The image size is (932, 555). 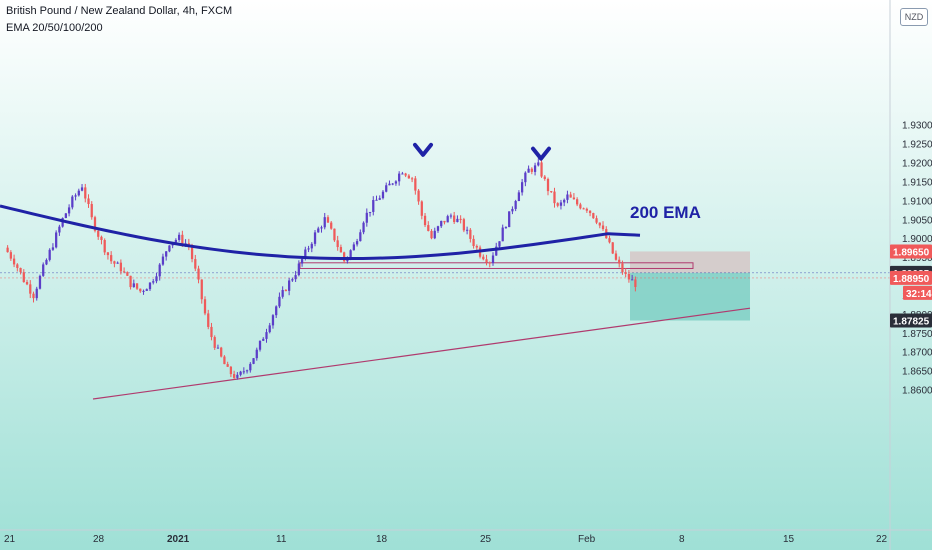 I want to click on x-tick-label: 22, so click(x=882, y=539).